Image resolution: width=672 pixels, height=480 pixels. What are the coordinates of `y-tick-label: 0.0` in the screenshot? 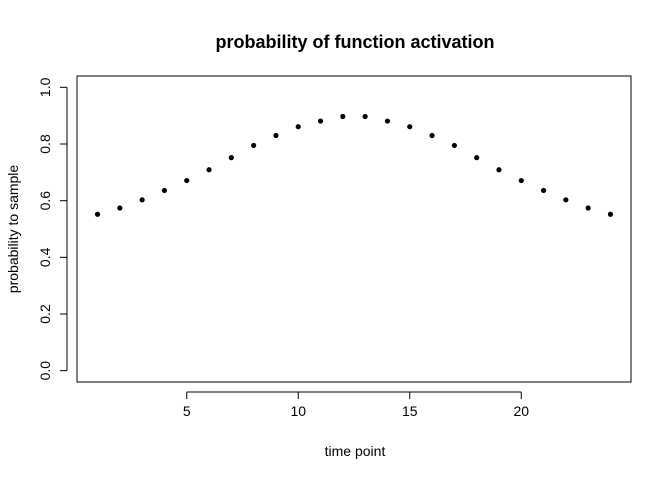 It's located at (45, 371).